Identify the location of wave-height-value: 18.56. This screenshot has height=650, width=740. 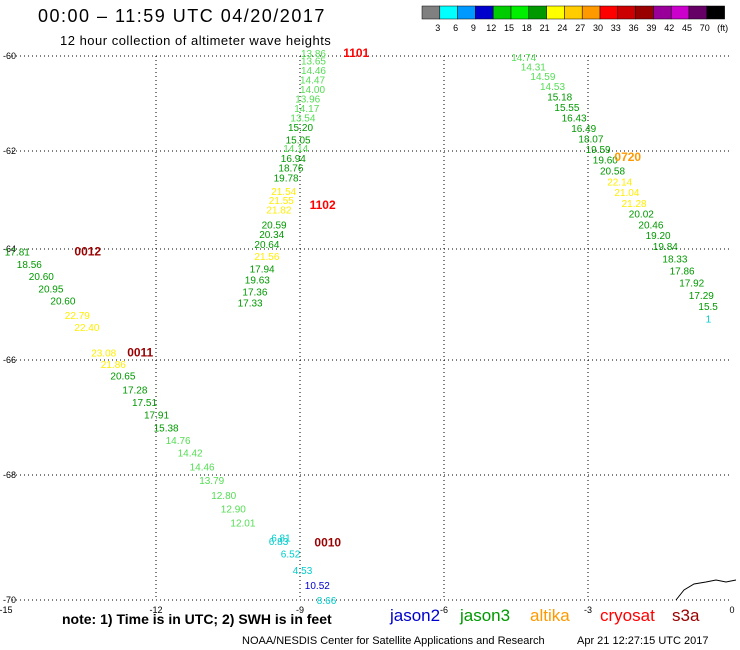
(29, 265).